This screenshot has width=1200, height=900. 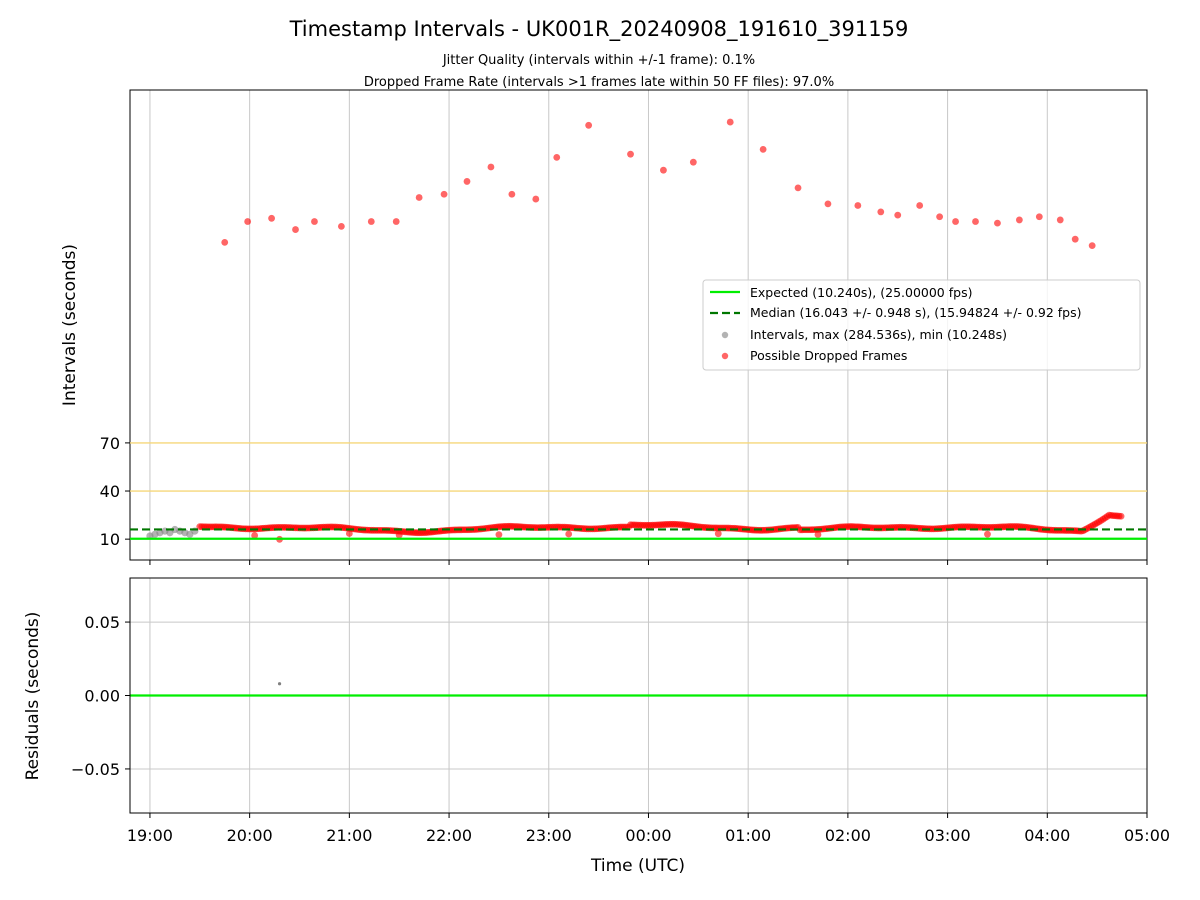 I want to click on legend-box, so click(x=921, y=325).